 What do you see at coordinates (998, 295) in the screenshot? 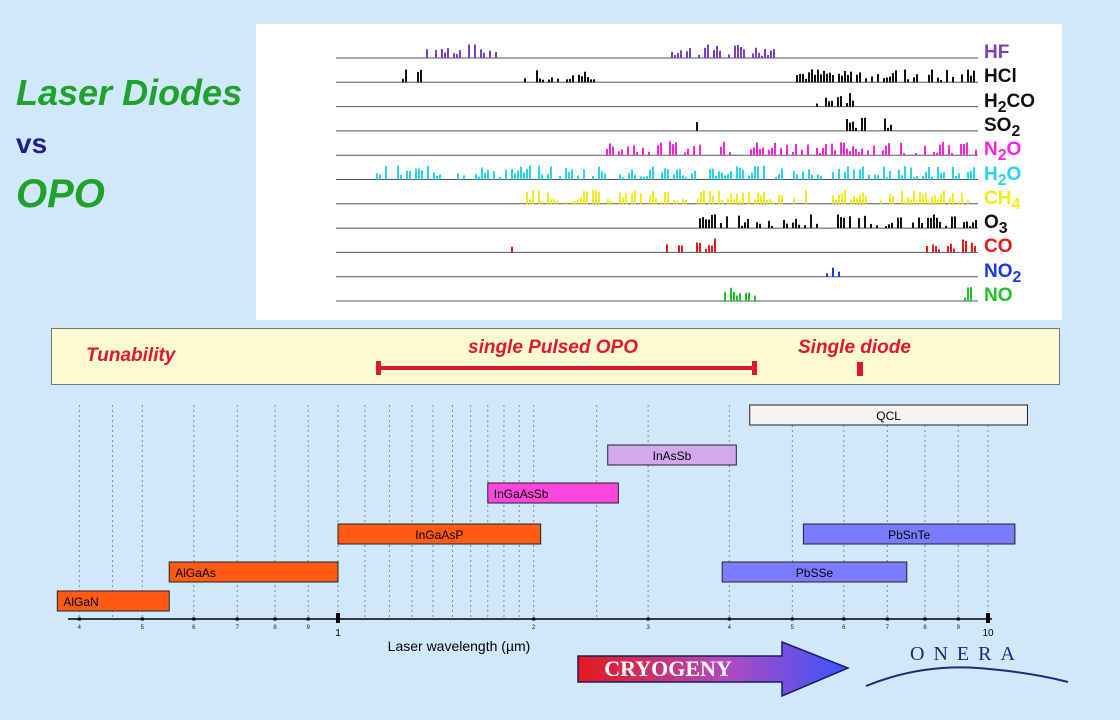
I see `molecule-label-box: NO` at bounding box center [998, 295].